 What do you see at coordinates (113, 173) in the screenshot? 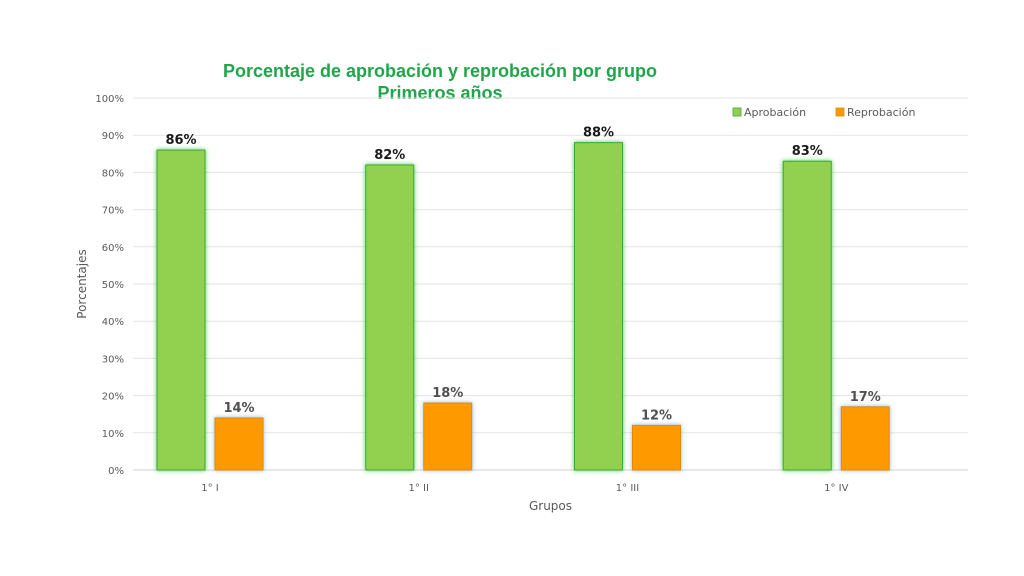
I see `y-tick-label: 80%` at bounding box center [113, 173].